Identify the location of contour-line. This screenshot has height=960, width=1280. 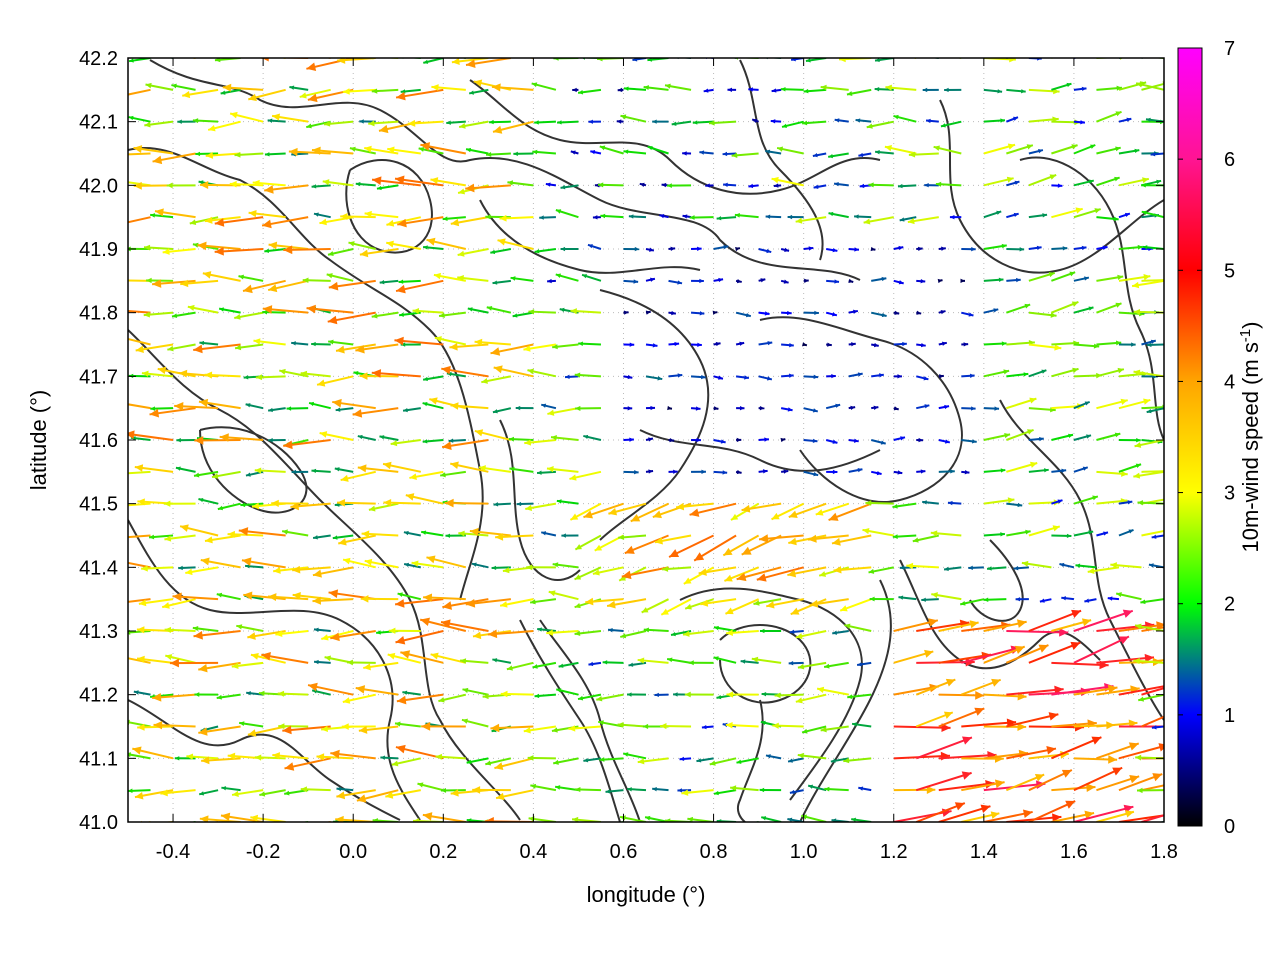
(306, 374).